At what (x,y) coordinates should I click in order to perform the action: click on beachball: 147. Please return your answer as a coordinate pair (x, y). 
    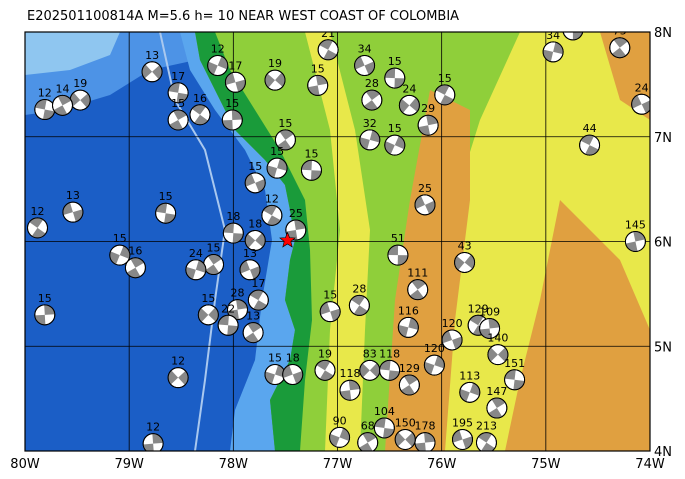
    Looking at the image, I should click on (497, 402).